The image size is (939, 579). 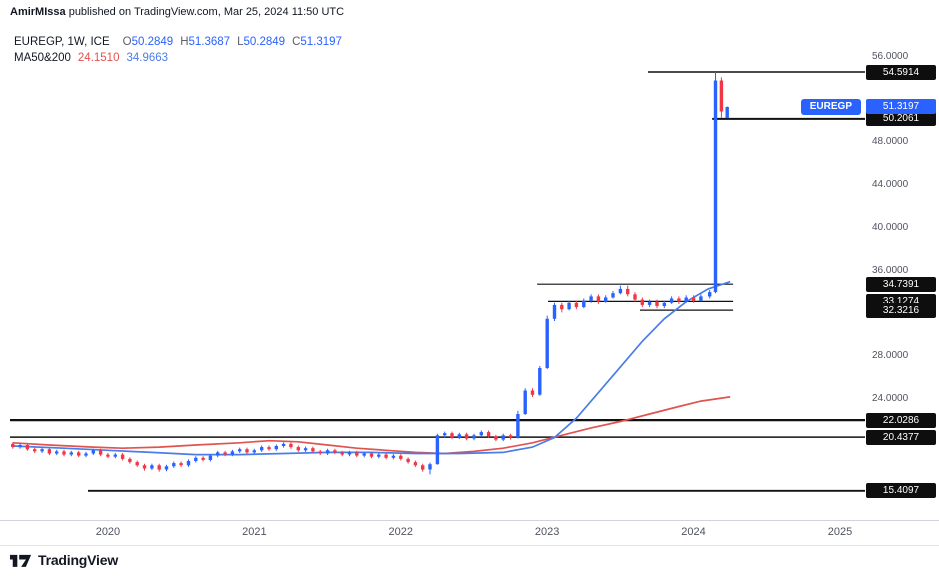 I want to click on open-label: O, so click(x=127, y=42).